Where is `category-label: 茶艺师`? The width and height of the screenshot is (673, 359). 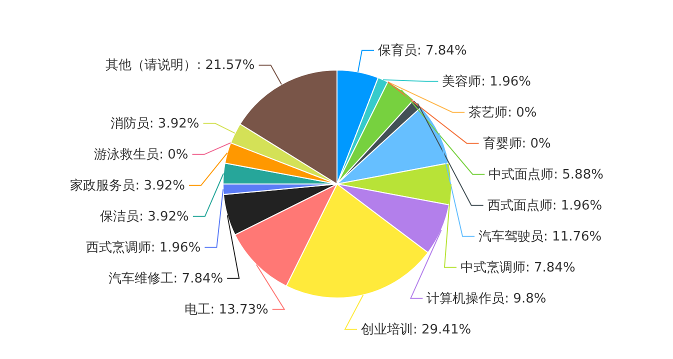
category-label: 茶艺师 is located at coordinates (488, 112).